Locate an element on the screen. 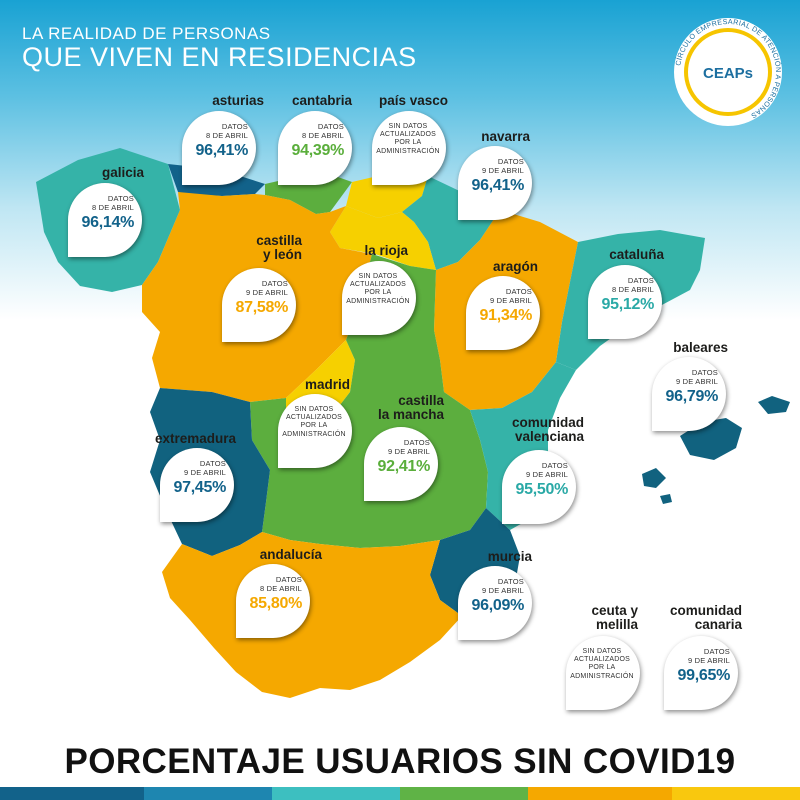 This screenshot has width=800, height=800. label-extremadura: extremadura is located at coordinates (195, 438).